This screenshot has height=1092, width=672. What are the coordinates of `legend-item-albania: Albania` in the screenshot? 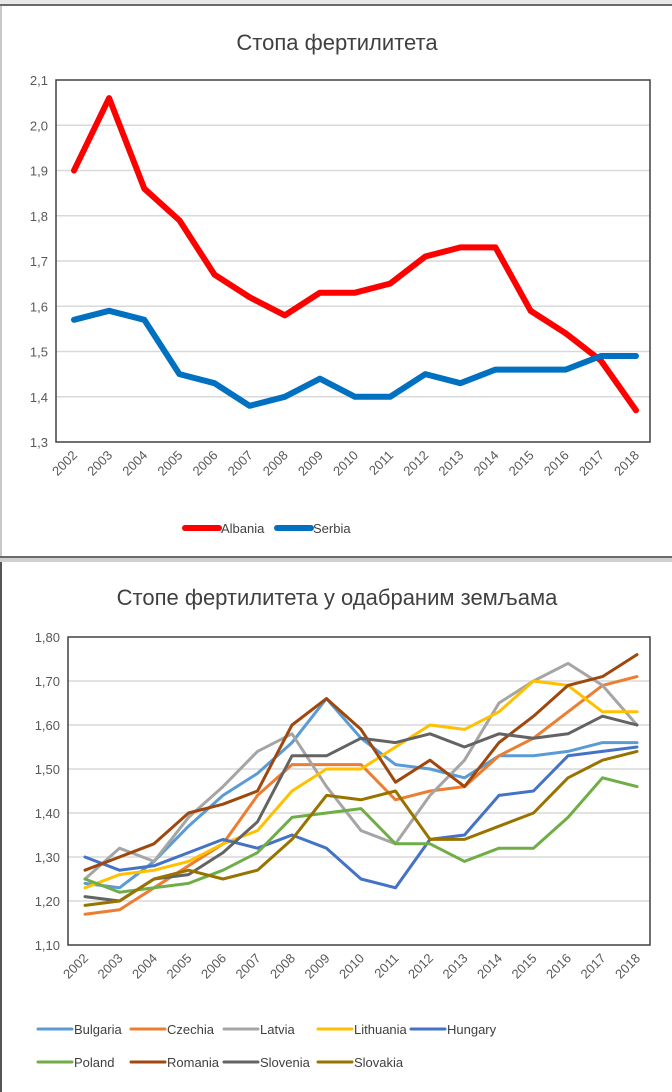 It's located at (223, 528).